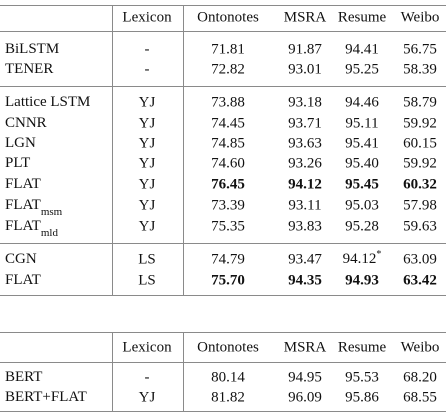 The image size is (446, 416). What do you see at coordinates (305, 102) in the screenshot?
I see `score-cell: 93.18` at bounding box center [305, 102].